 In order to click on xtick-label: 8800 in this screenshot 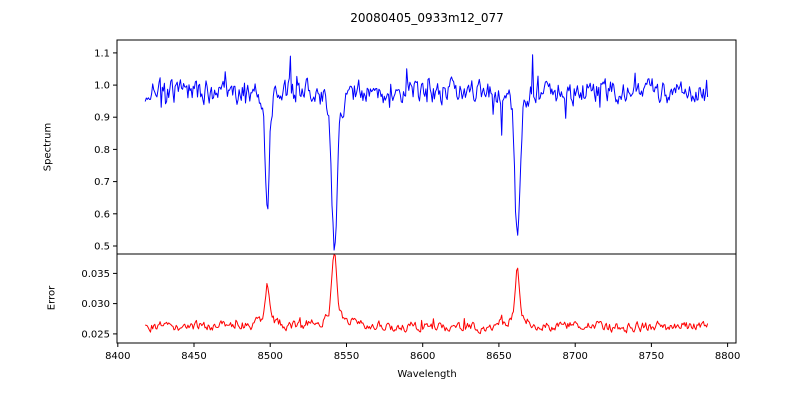, I will do `click(727, 356)`.